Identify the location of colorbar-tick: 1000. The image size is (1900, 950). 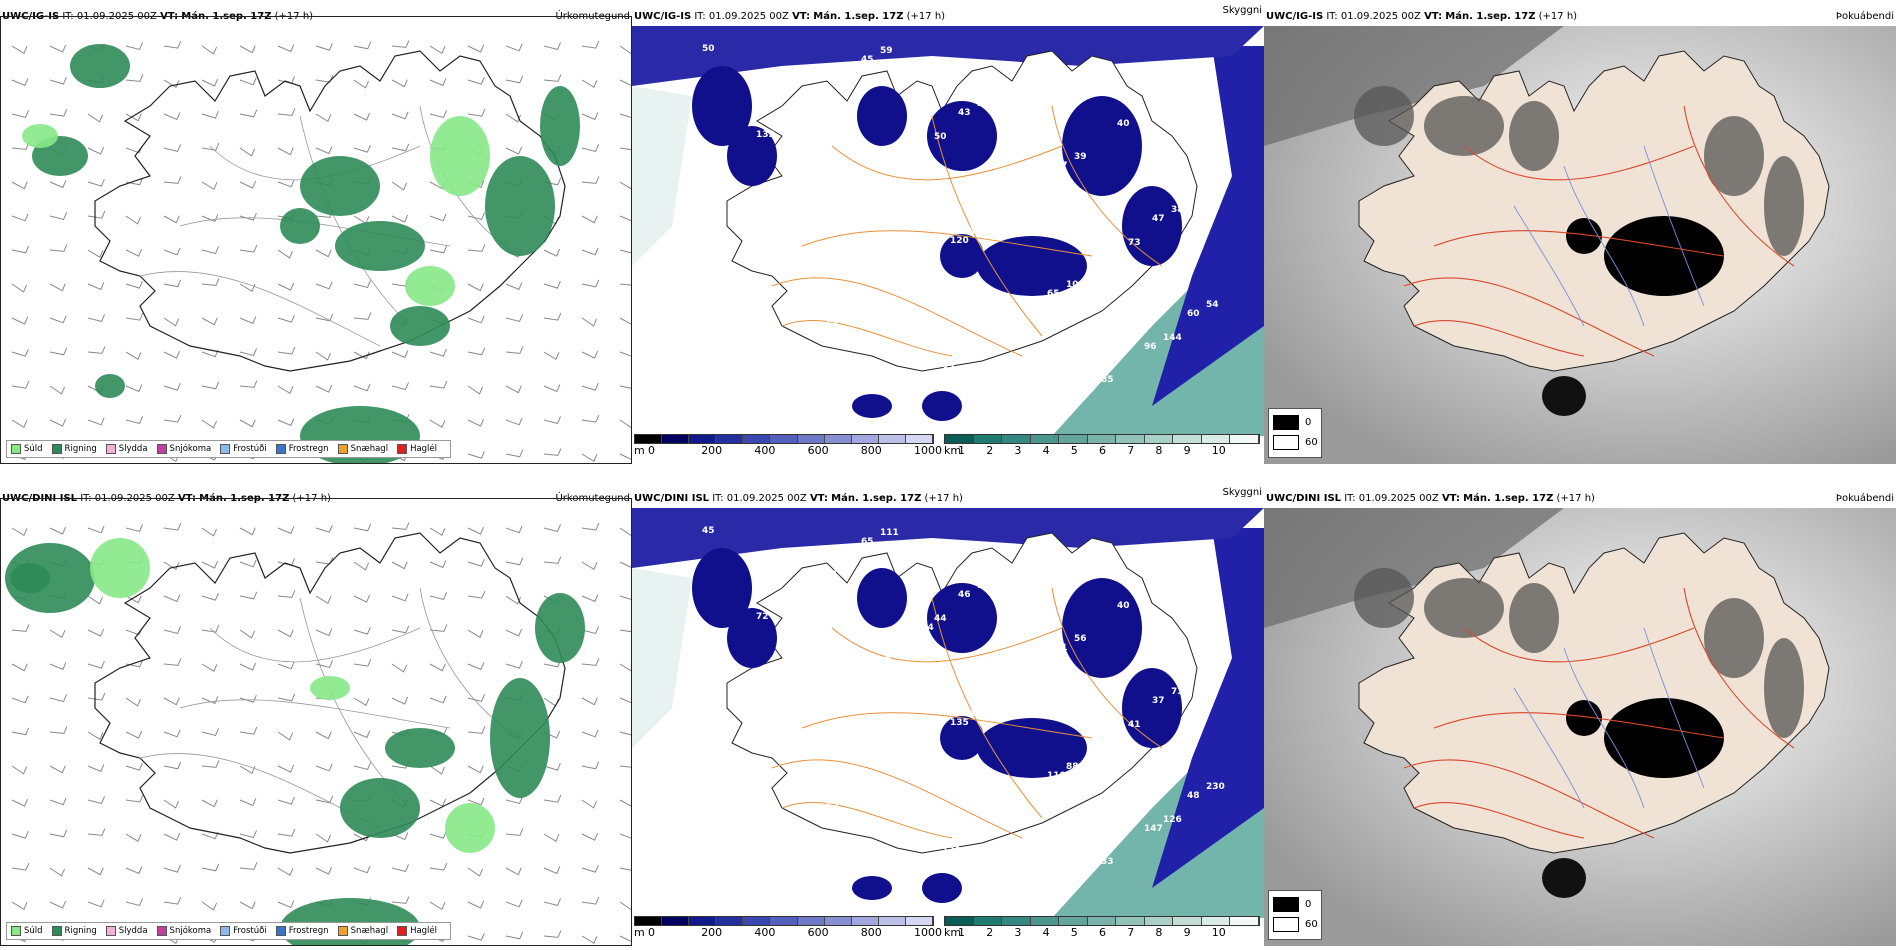
(928, 450).